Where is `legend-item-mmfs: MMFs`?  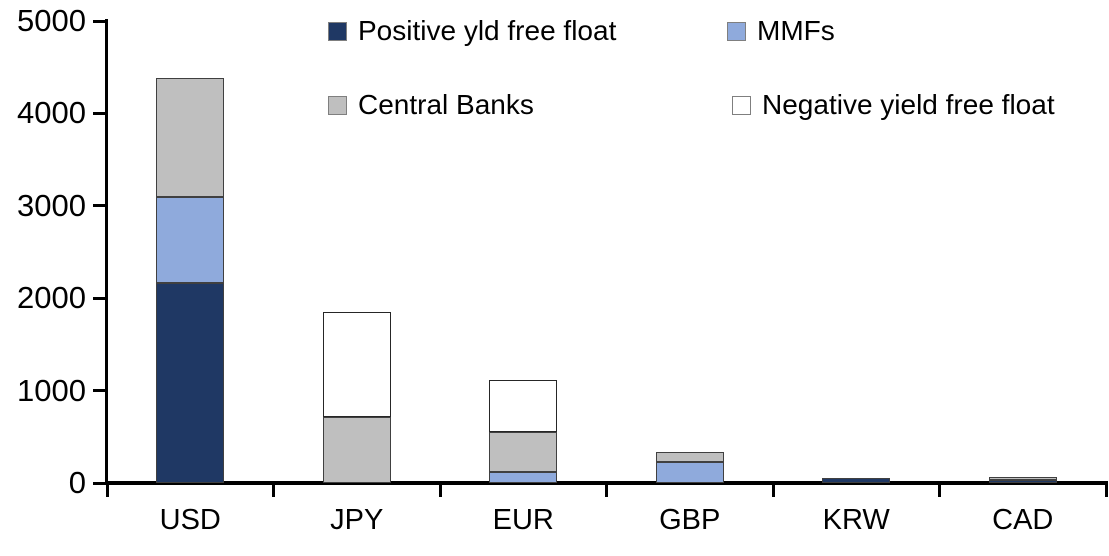
legend-item-mmfs: MMFs is located at coordinates (781, 31).